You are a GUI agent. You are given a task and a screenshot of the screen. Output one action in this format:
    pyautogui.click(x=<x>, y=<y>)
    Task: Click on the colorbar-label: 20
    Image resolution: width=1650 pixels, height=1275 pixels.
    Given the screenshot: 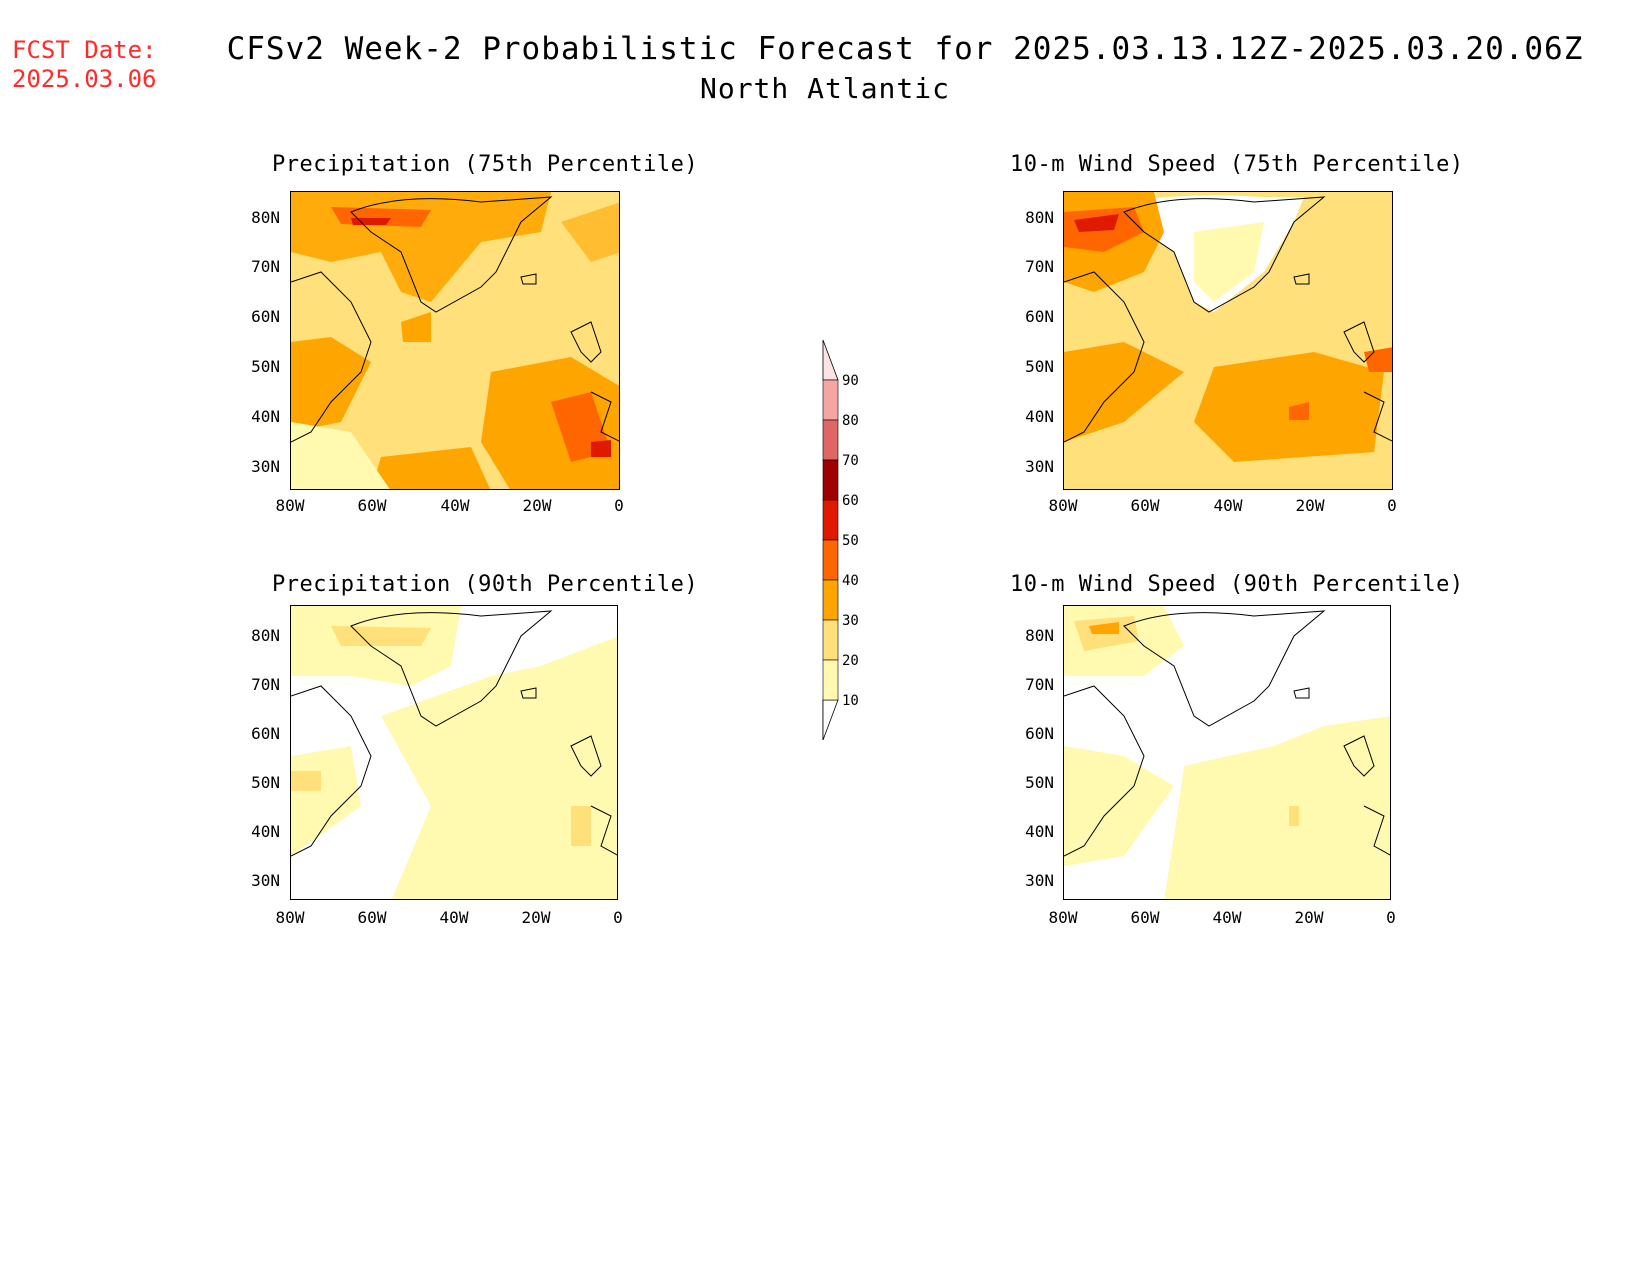 What is the action you would take?
    pyautogui.click(x=850, y=661)
    